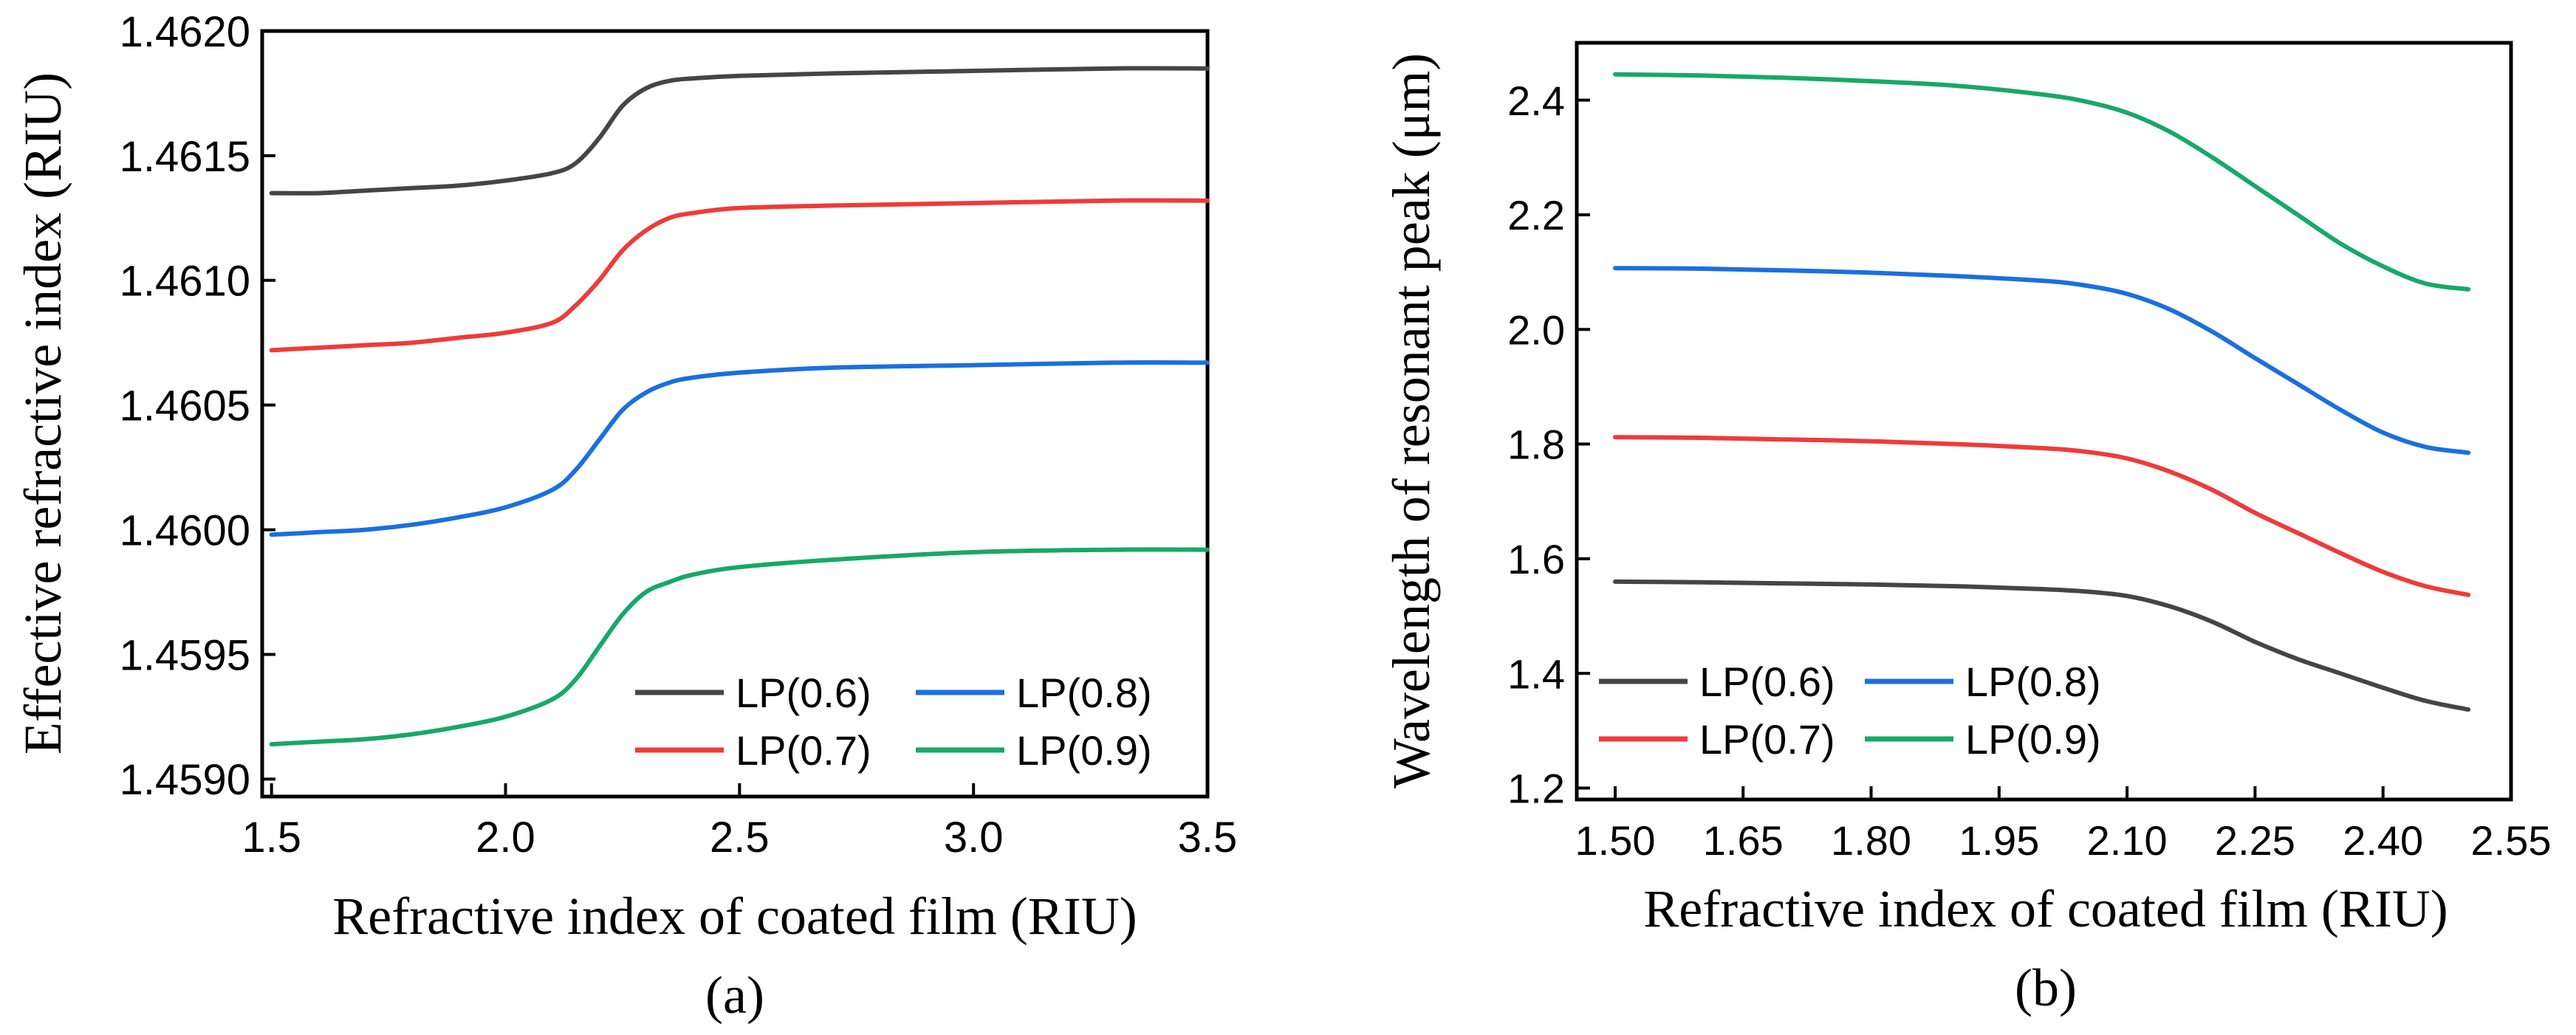 The width and height of the screenshot is (2576, 1035). Describe the element at coordinates (1536, 789) in the screenshot. I see `y-tick-label: 1.2` at that location.